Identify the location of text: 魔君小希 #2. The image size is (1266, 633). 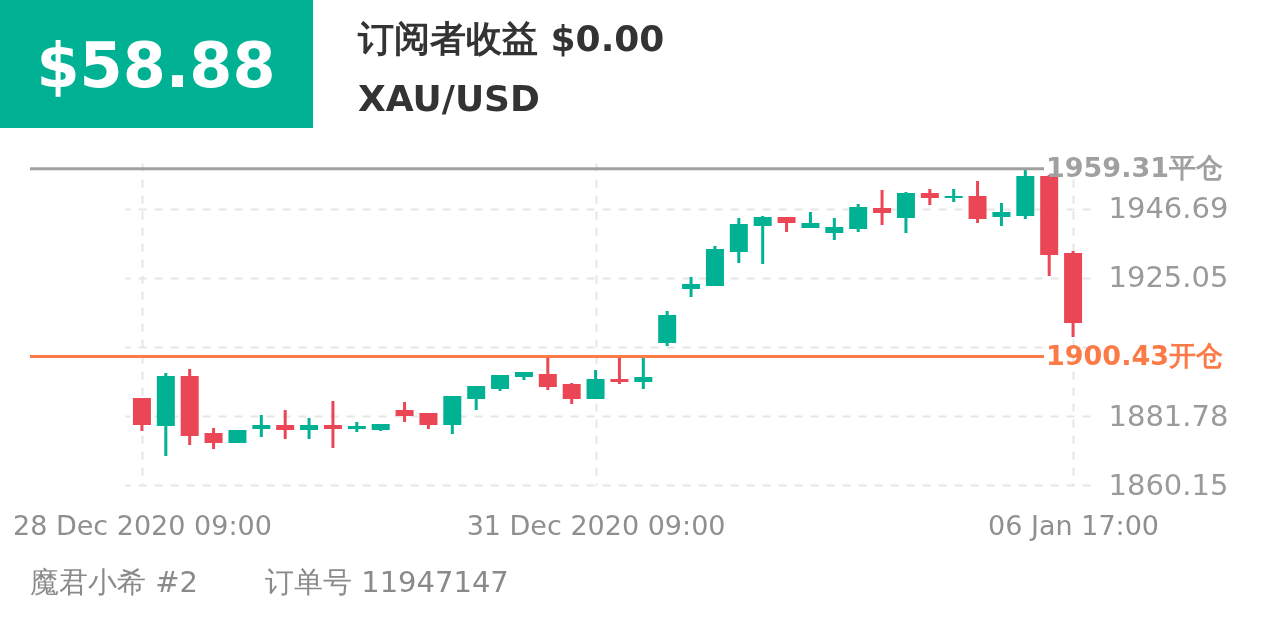
(114, 582).